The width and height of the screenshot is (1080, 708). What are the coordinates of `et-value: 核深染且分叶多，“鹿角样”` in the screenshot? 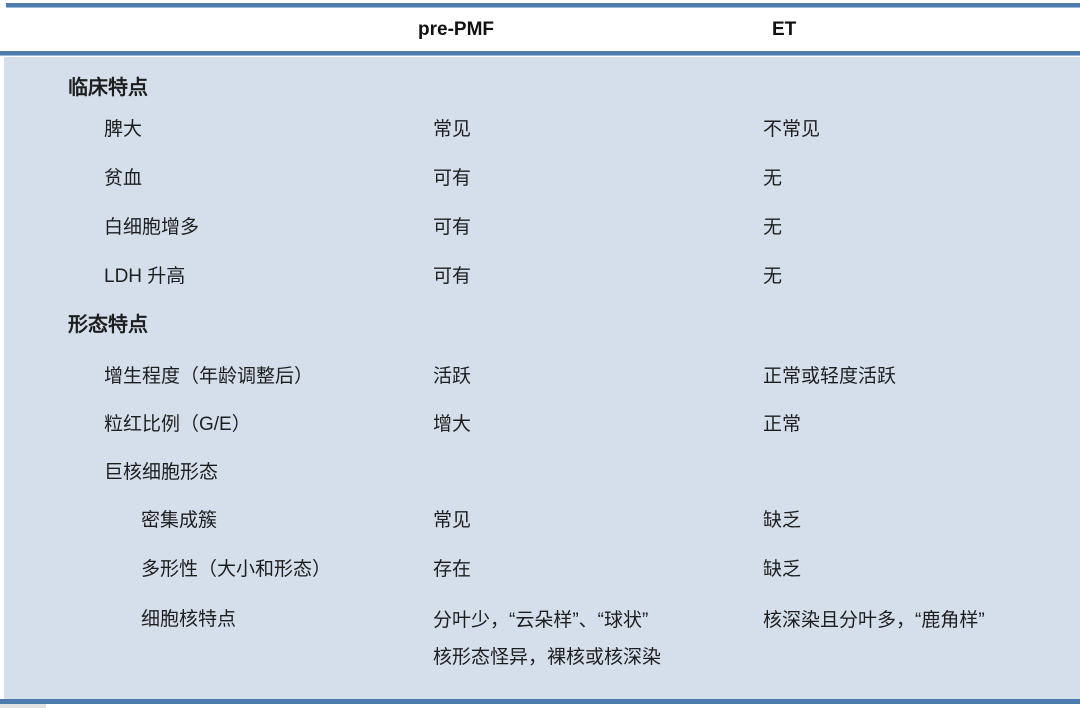 It's located at (874, 620).